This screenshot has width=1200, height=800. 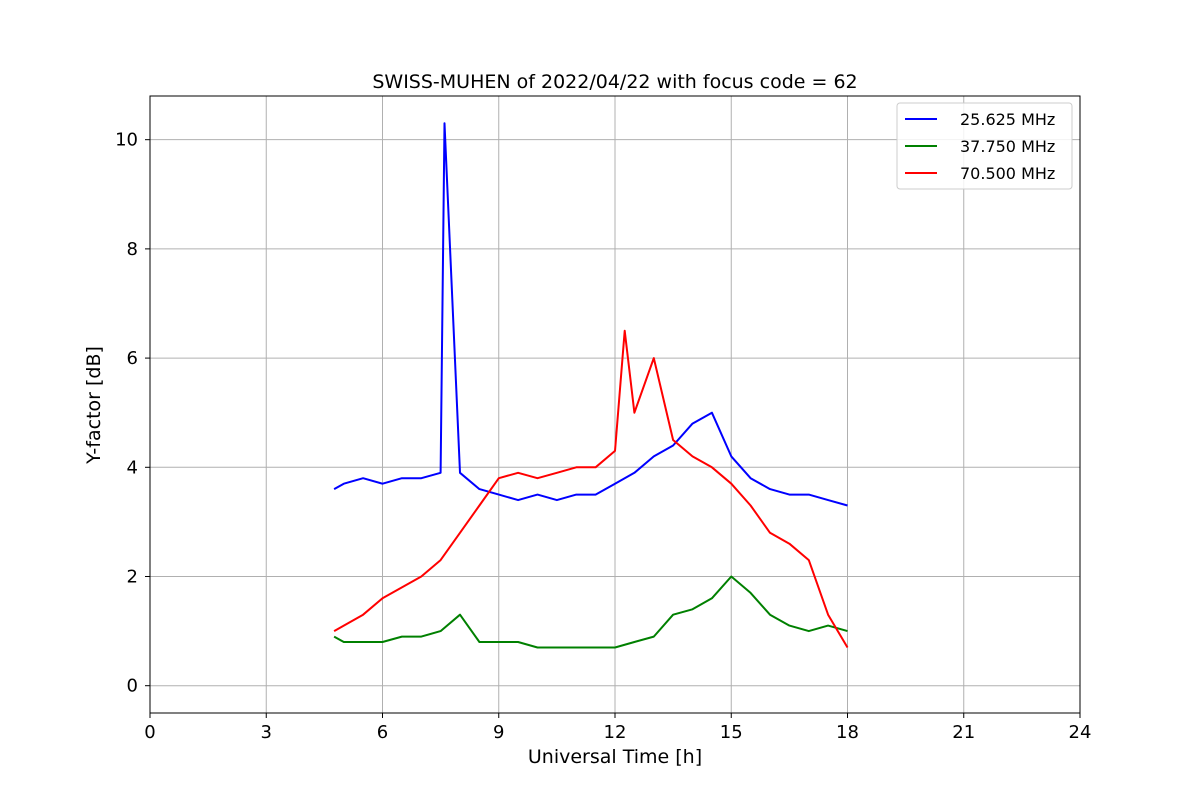 What do you see at coordinates (149, 732) in the screenshot?
I see `x-tick-label: 0` at bounding box center [149, 732].